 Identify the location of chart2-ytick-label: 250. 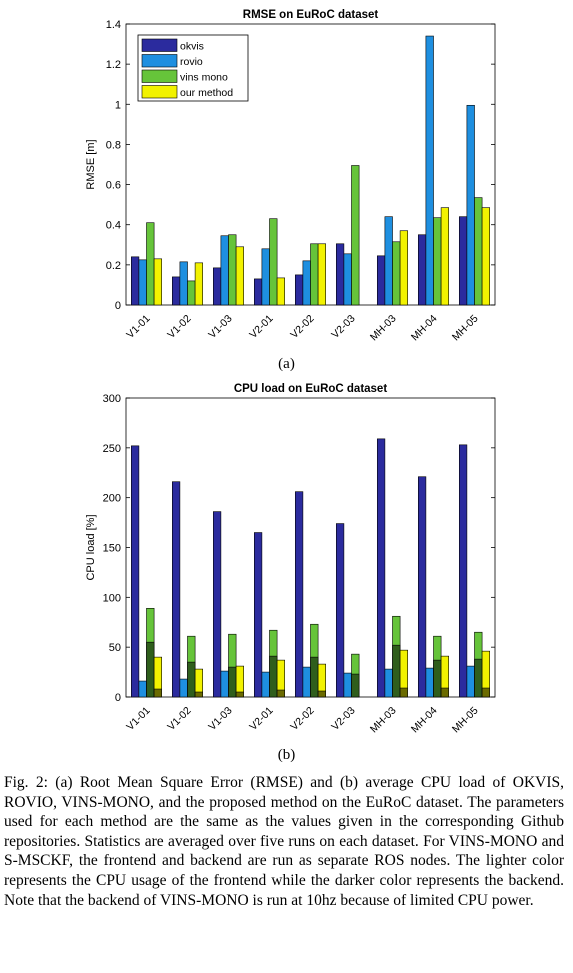
(112, 449).